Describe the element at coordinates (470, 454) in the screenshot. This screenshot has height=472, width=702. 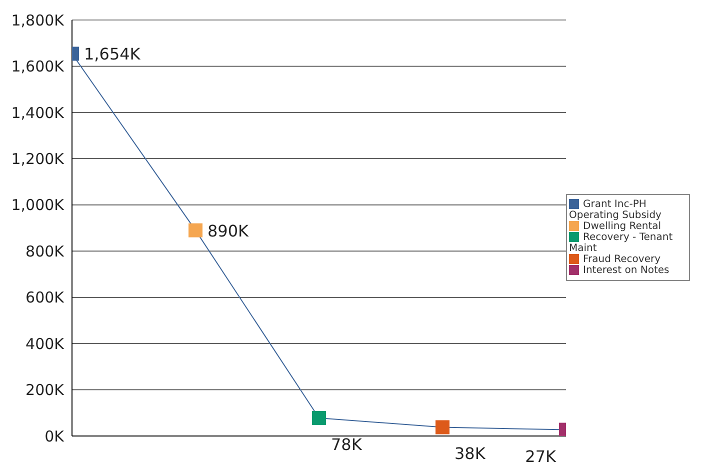
I see `data-label: 38K` at that location.